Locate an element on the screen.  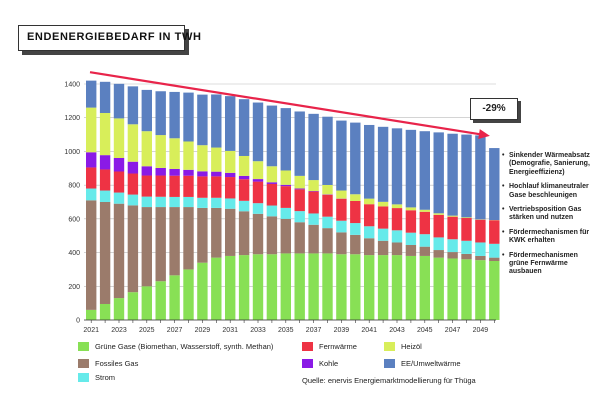
y-tick-label: 200 is located at coordinates (74, 287).